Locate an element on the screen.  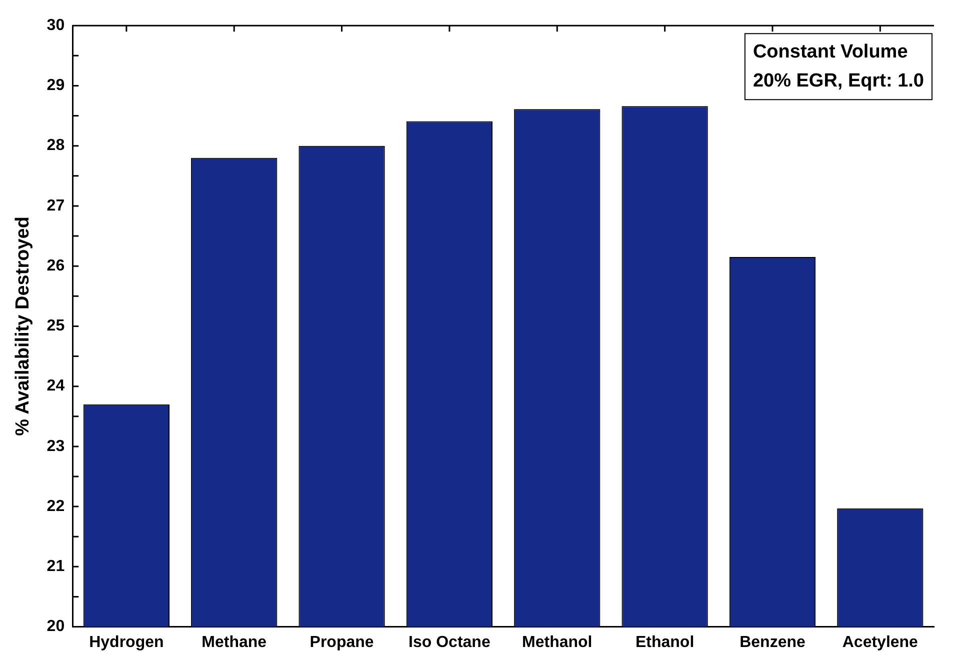
annotation: 20% EGR, Eqrt: 1.0 is located at coordinates (838, 81).